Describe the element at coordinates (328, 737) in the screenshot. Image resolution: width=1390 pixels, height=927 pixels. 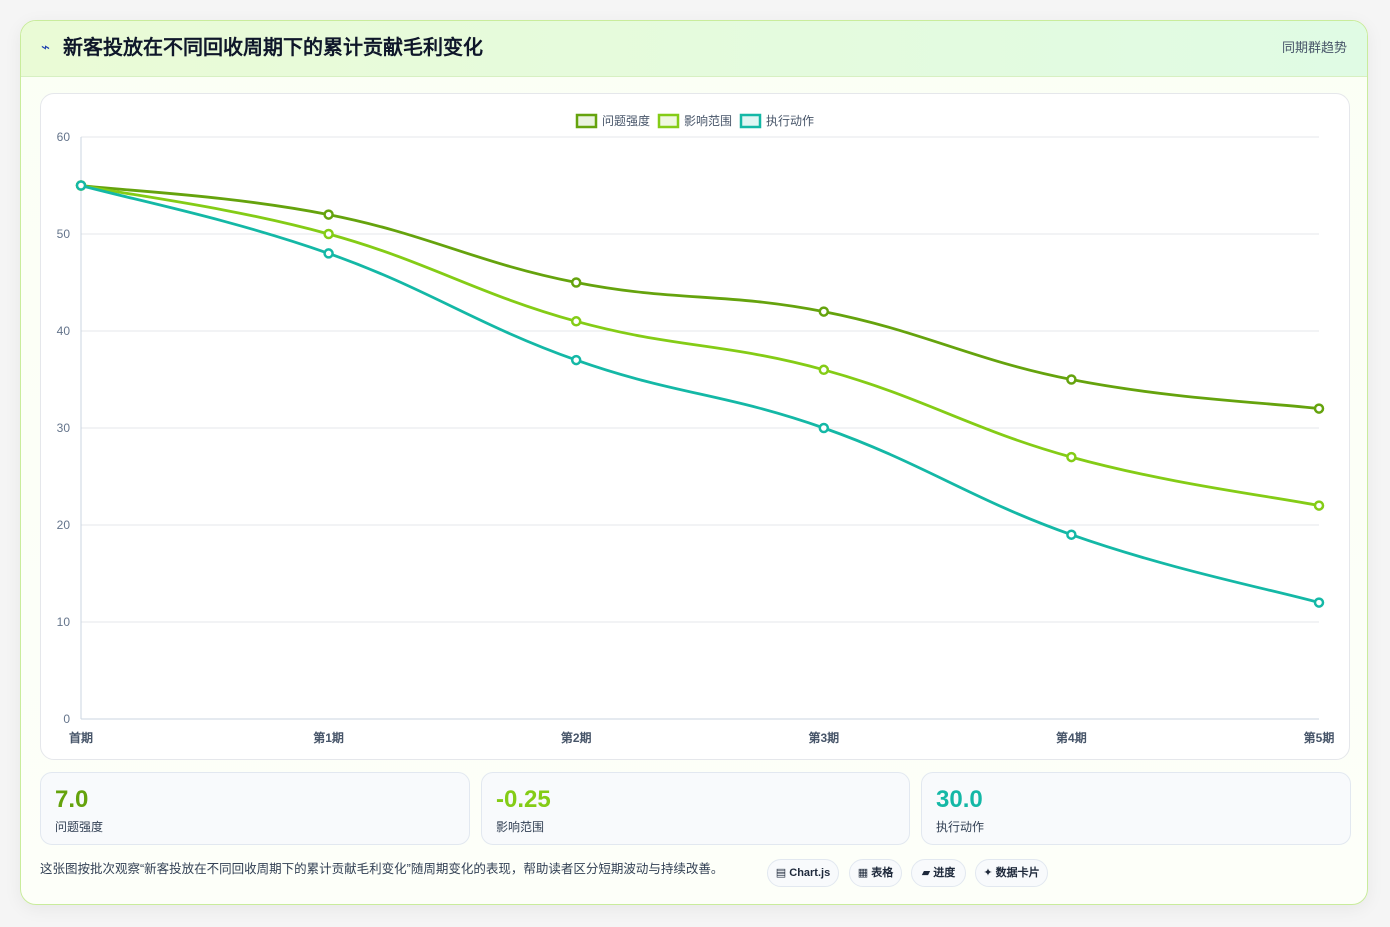
I see `x-tick-label: 第1期` at that location.